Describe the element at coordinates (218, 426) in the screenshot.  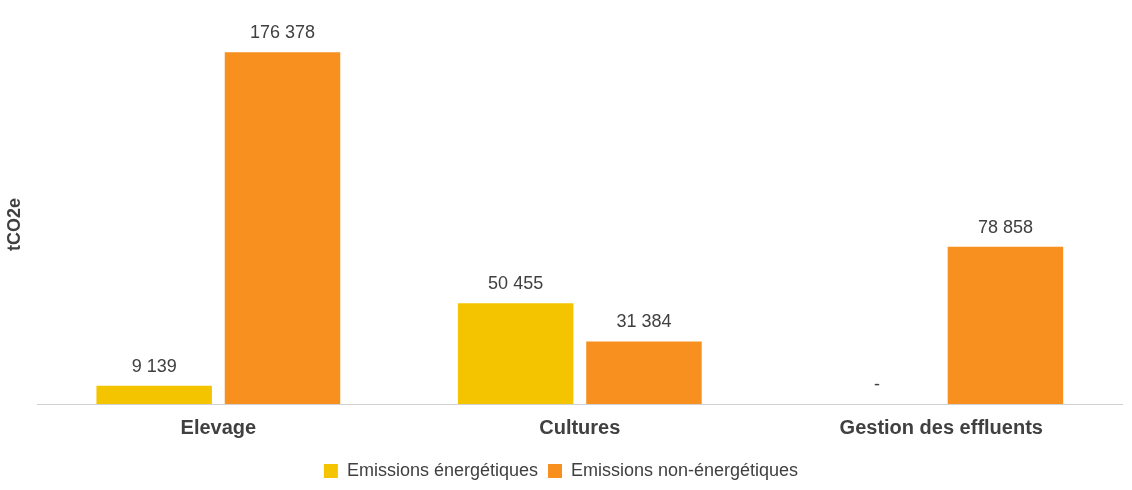
I see `x-tick-label: Elevage` at that location.